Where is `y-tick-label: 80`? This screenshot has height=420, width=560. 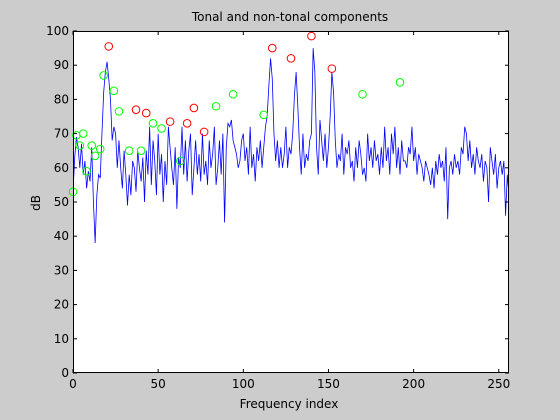 y-tick-label: 80 is located at coordinates (61, 99).